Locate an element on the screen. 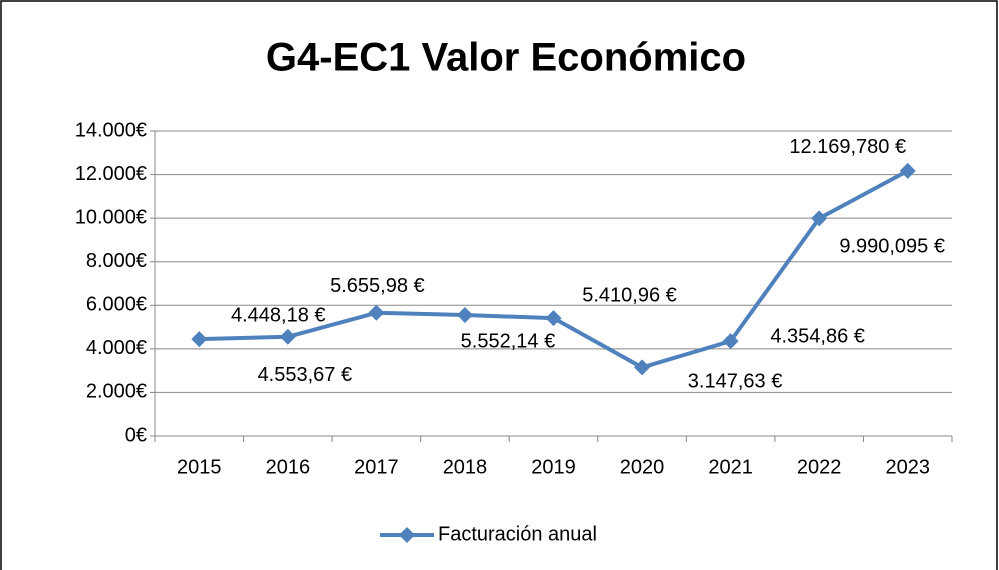 This screenshot has height=570, width=999. x-tick-label: 2021 is located at coordinates (730, 467).